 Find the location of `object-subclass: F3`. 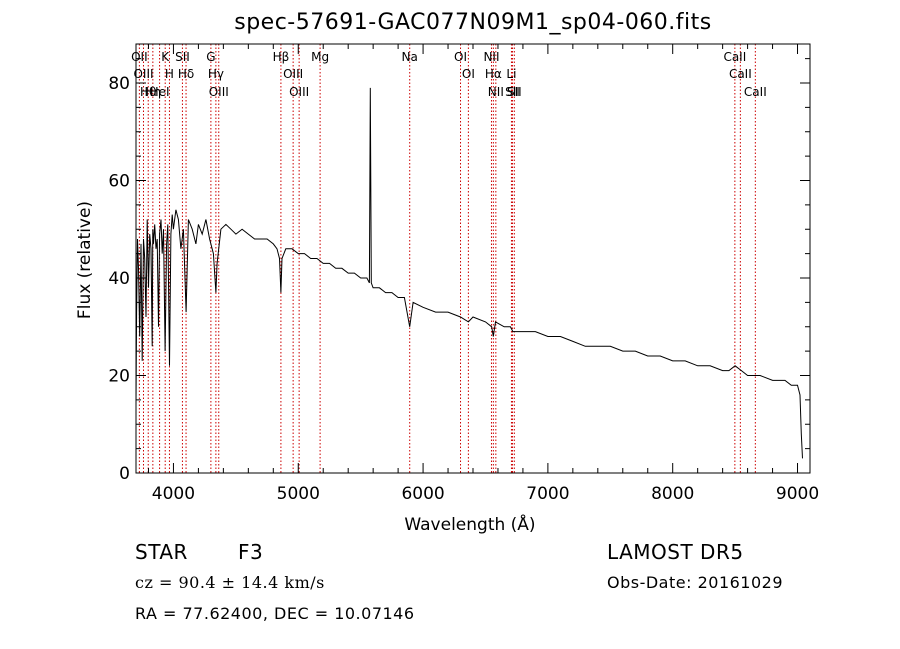

object-subclass: F3 is located at coordinates (251, 552).